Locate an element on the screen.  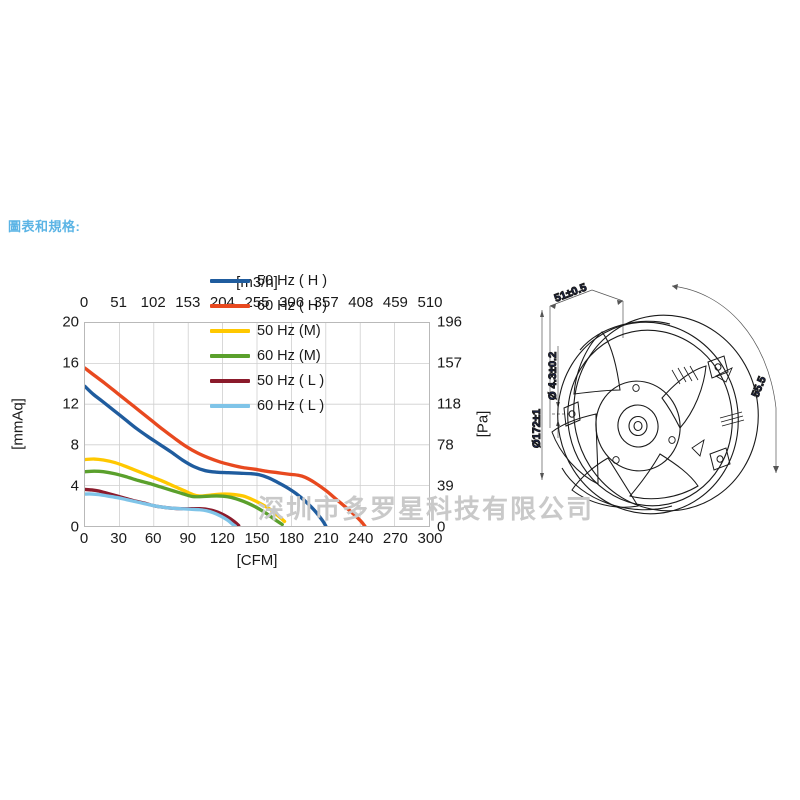
top-tick-label: 102 is located at coordinates (153, 302).